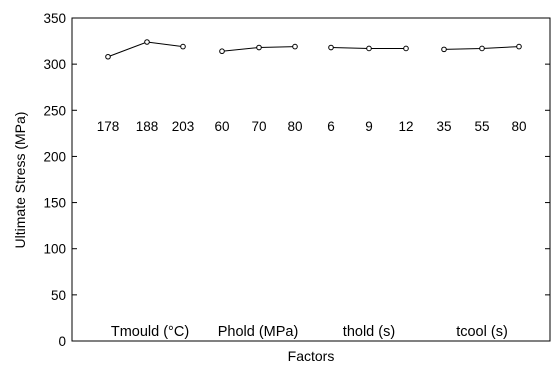  What do you see at coordinates (54, 18) in the screenshot?
I see `y-tick-label: 350` at bounding box center [54, 18].